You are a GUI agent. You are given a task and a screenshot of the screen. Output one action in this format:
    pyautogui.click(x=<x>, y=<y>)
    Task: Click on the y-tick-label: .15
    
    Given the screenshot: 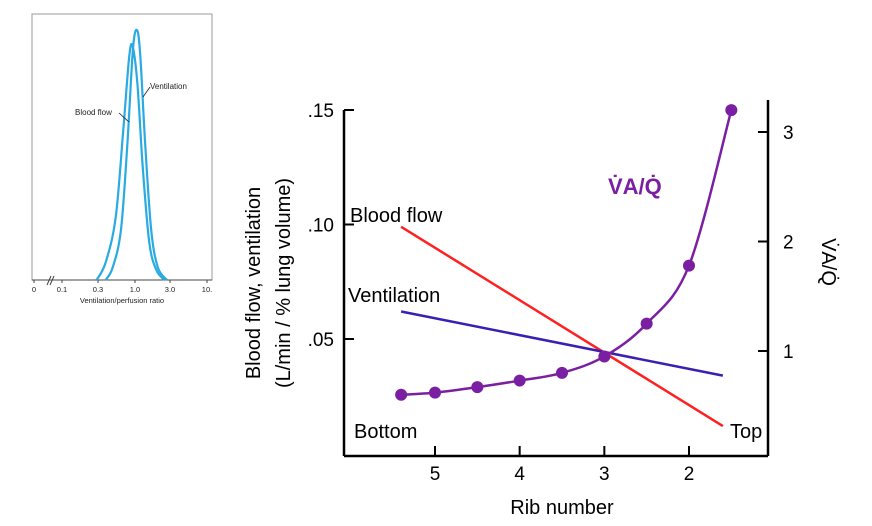 What is the action you would take?
    pyautogui.click(x=321, y=111)
    